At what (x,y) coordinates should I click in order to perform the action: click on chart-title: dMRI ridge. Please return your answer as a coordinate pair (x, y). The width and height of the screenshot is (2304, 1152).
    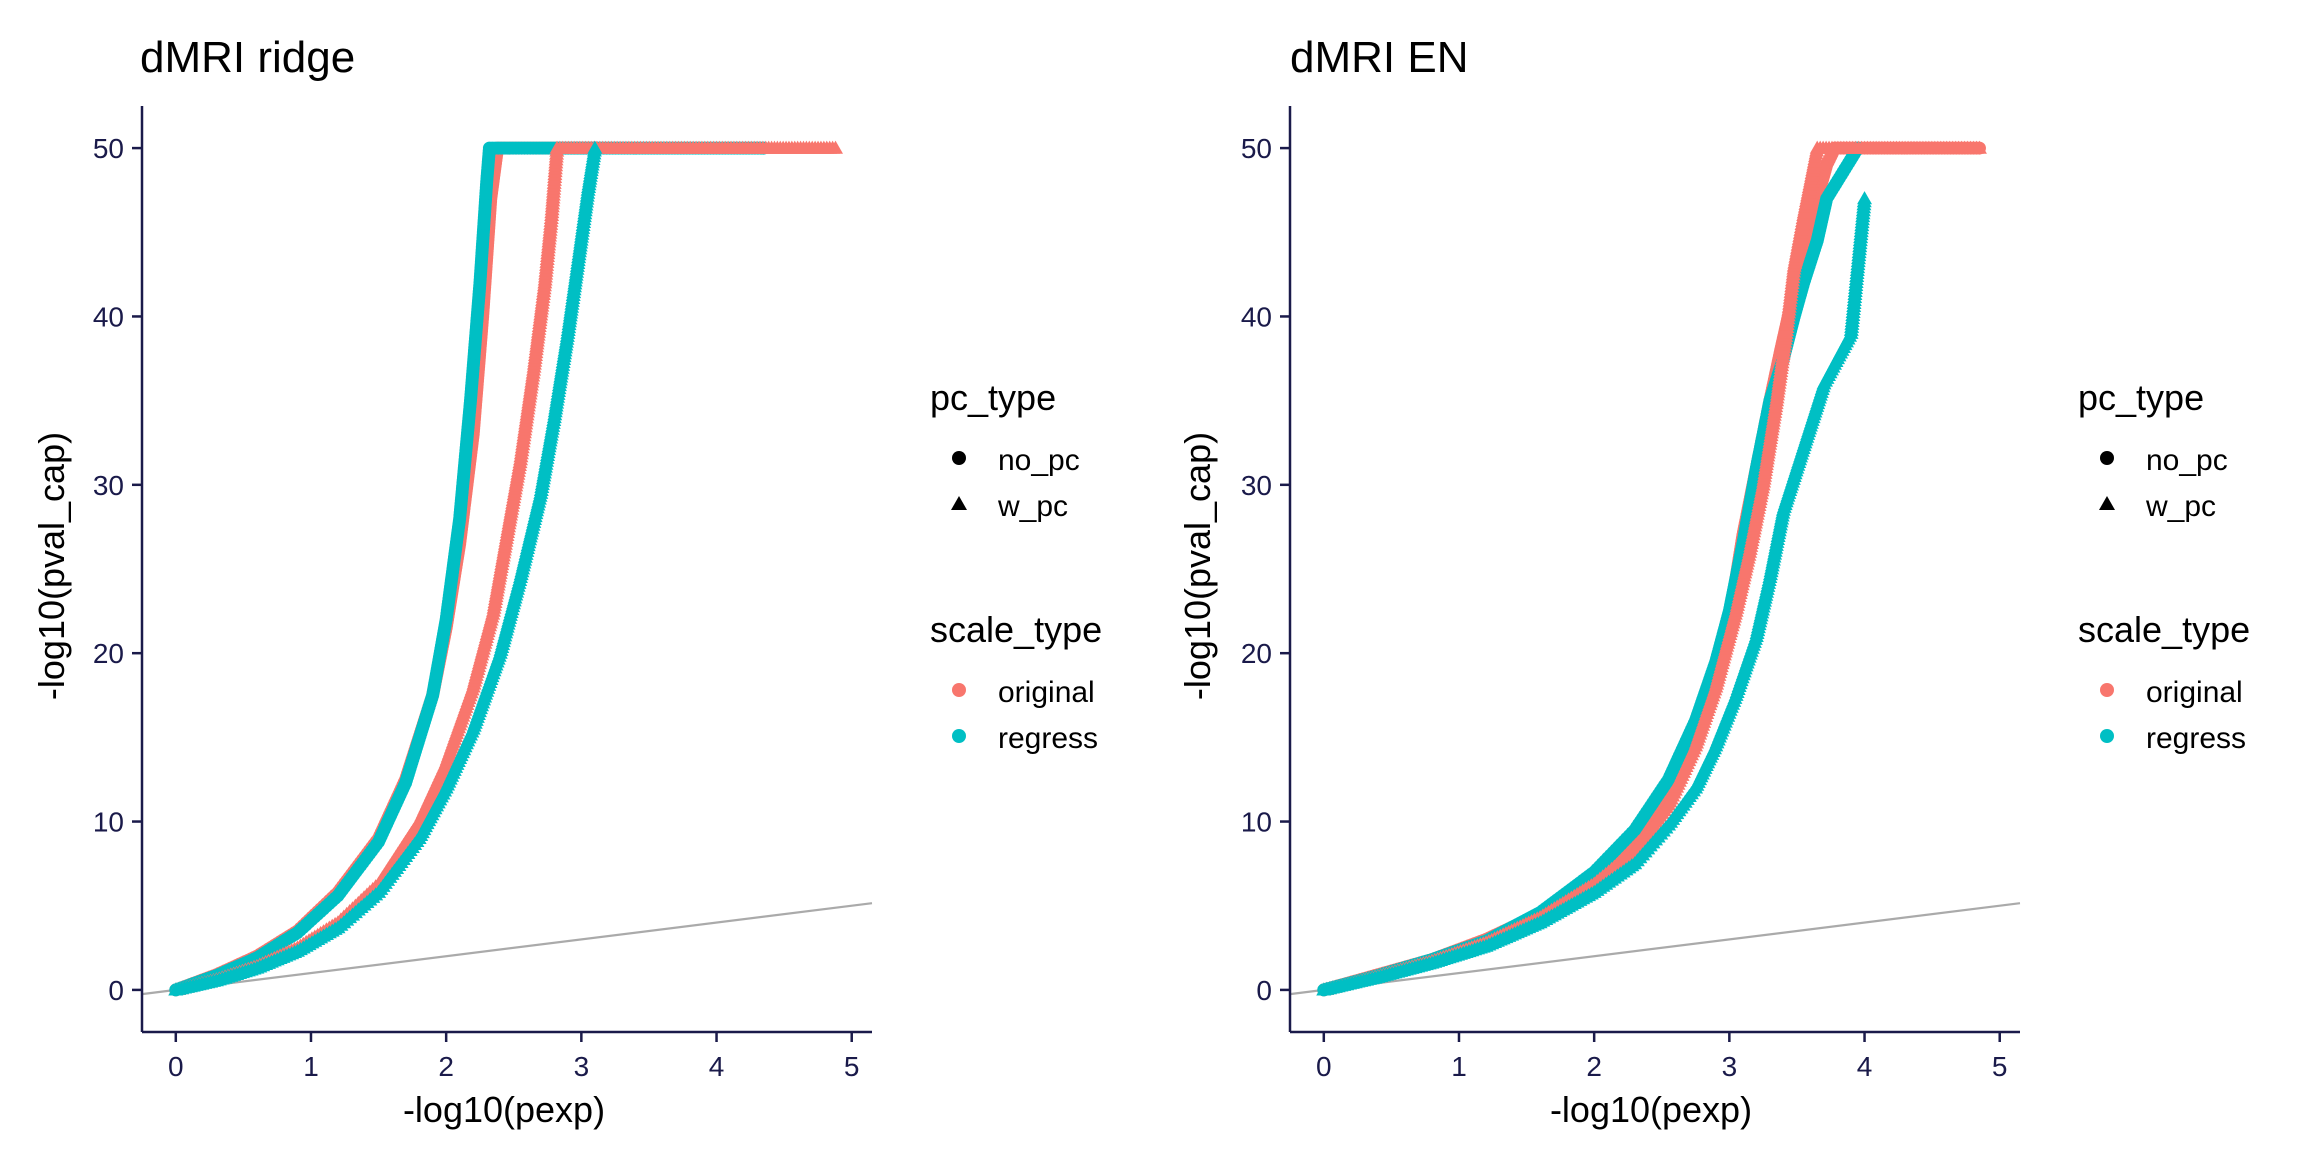
    Looking at the image, I should click on (247, 57).